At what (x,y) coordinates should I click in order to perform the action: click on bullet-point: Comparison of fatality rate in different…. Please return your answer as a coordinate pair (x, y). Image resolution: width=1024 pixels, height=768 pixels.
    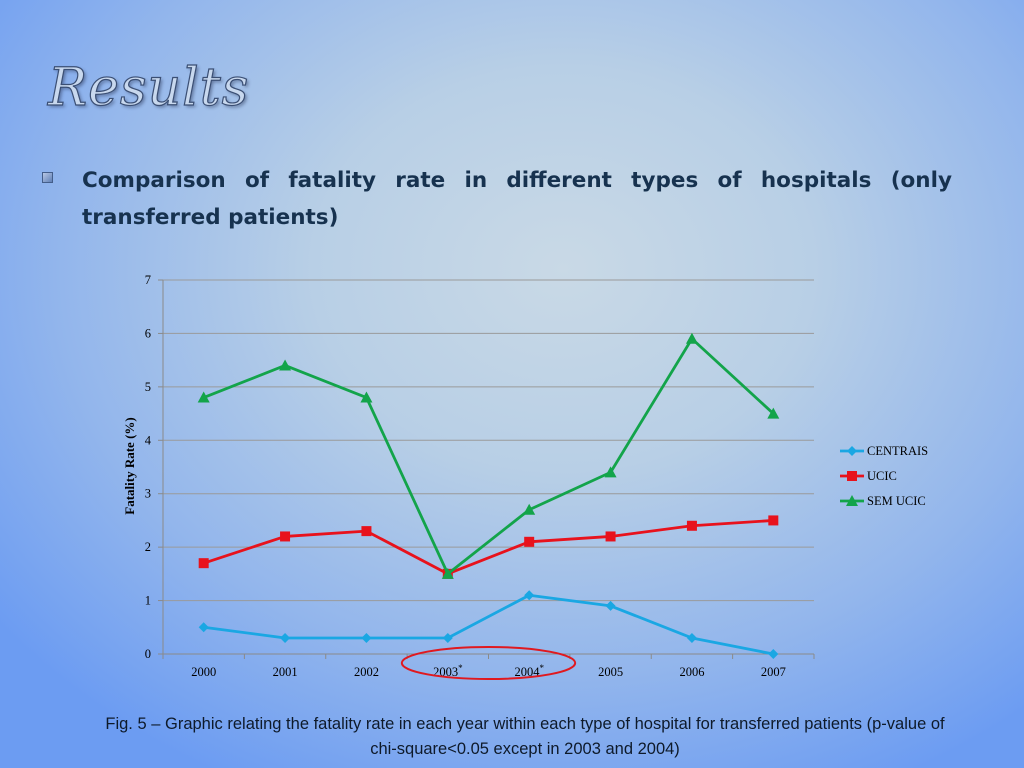
    Looking at the image, I should click on (497, 199).